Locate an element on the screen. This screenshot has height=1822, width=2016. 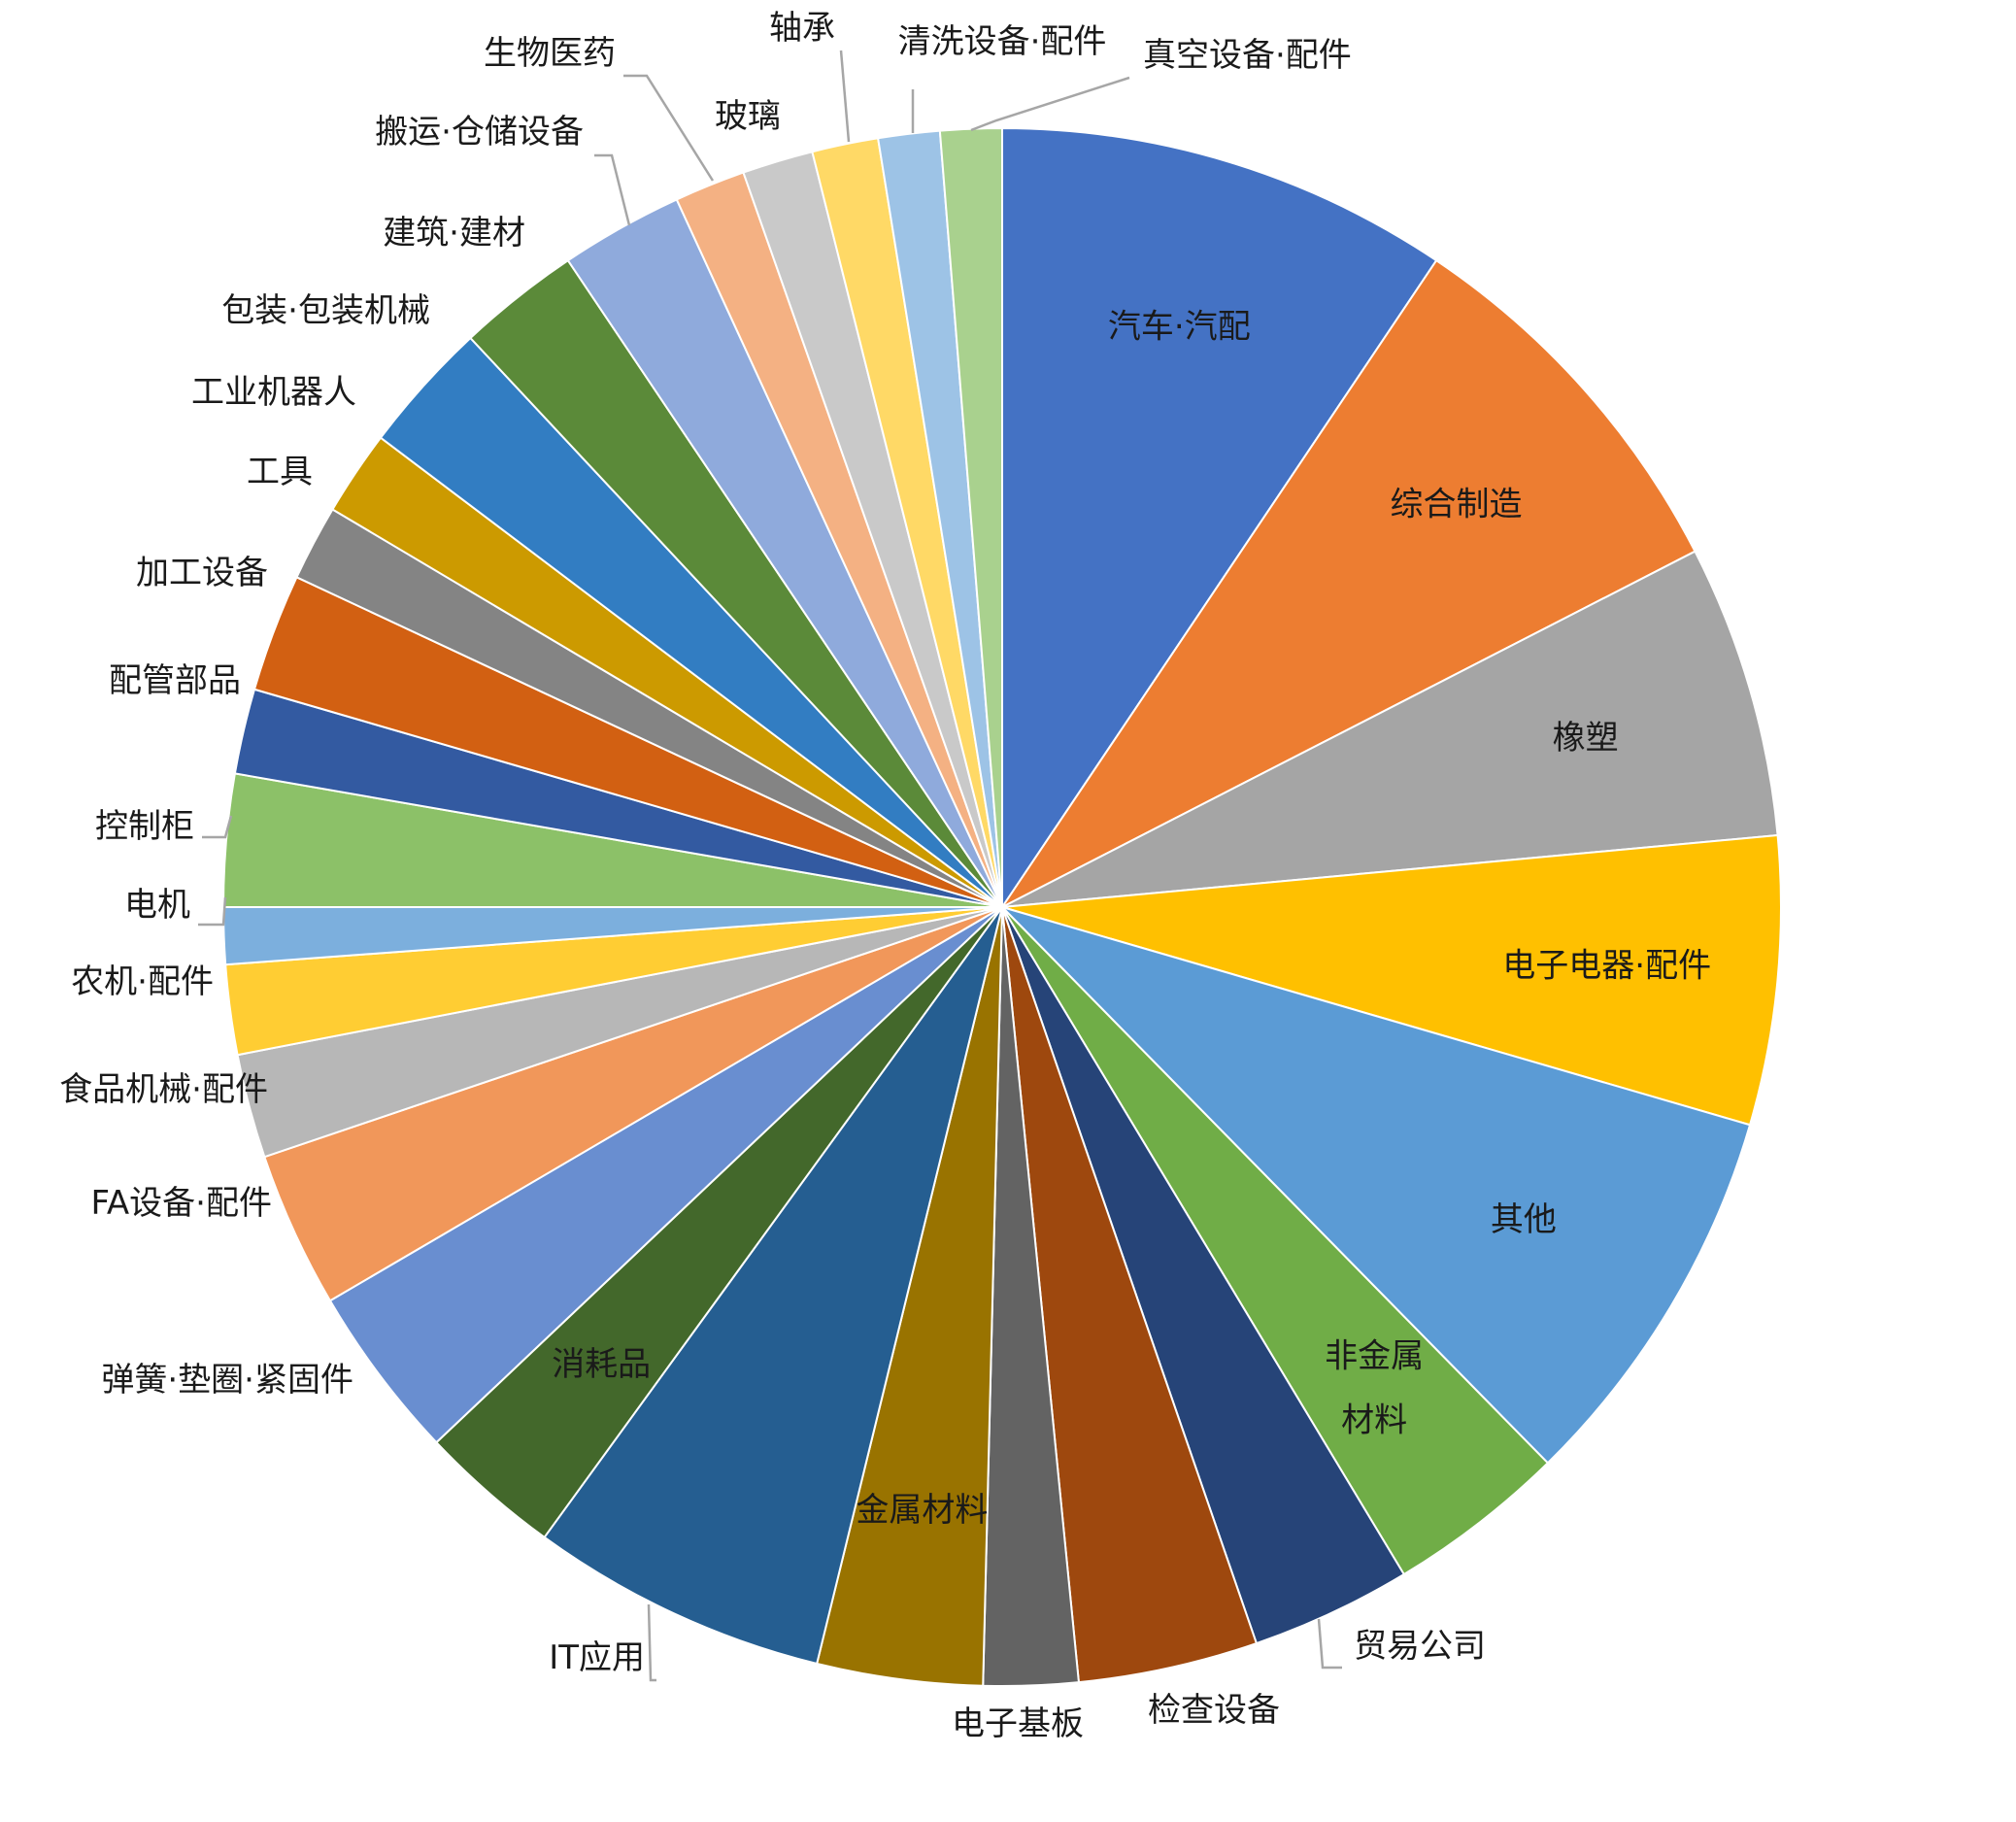
slice-label-line: 金属材料 is located at coordinates (922, 1510).